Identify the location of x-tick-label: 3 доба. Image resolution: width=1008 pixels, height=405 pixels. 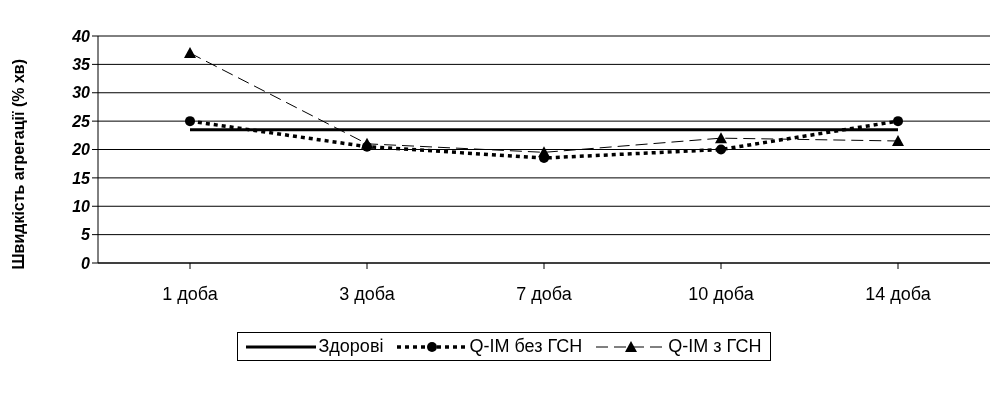
(367, 293).